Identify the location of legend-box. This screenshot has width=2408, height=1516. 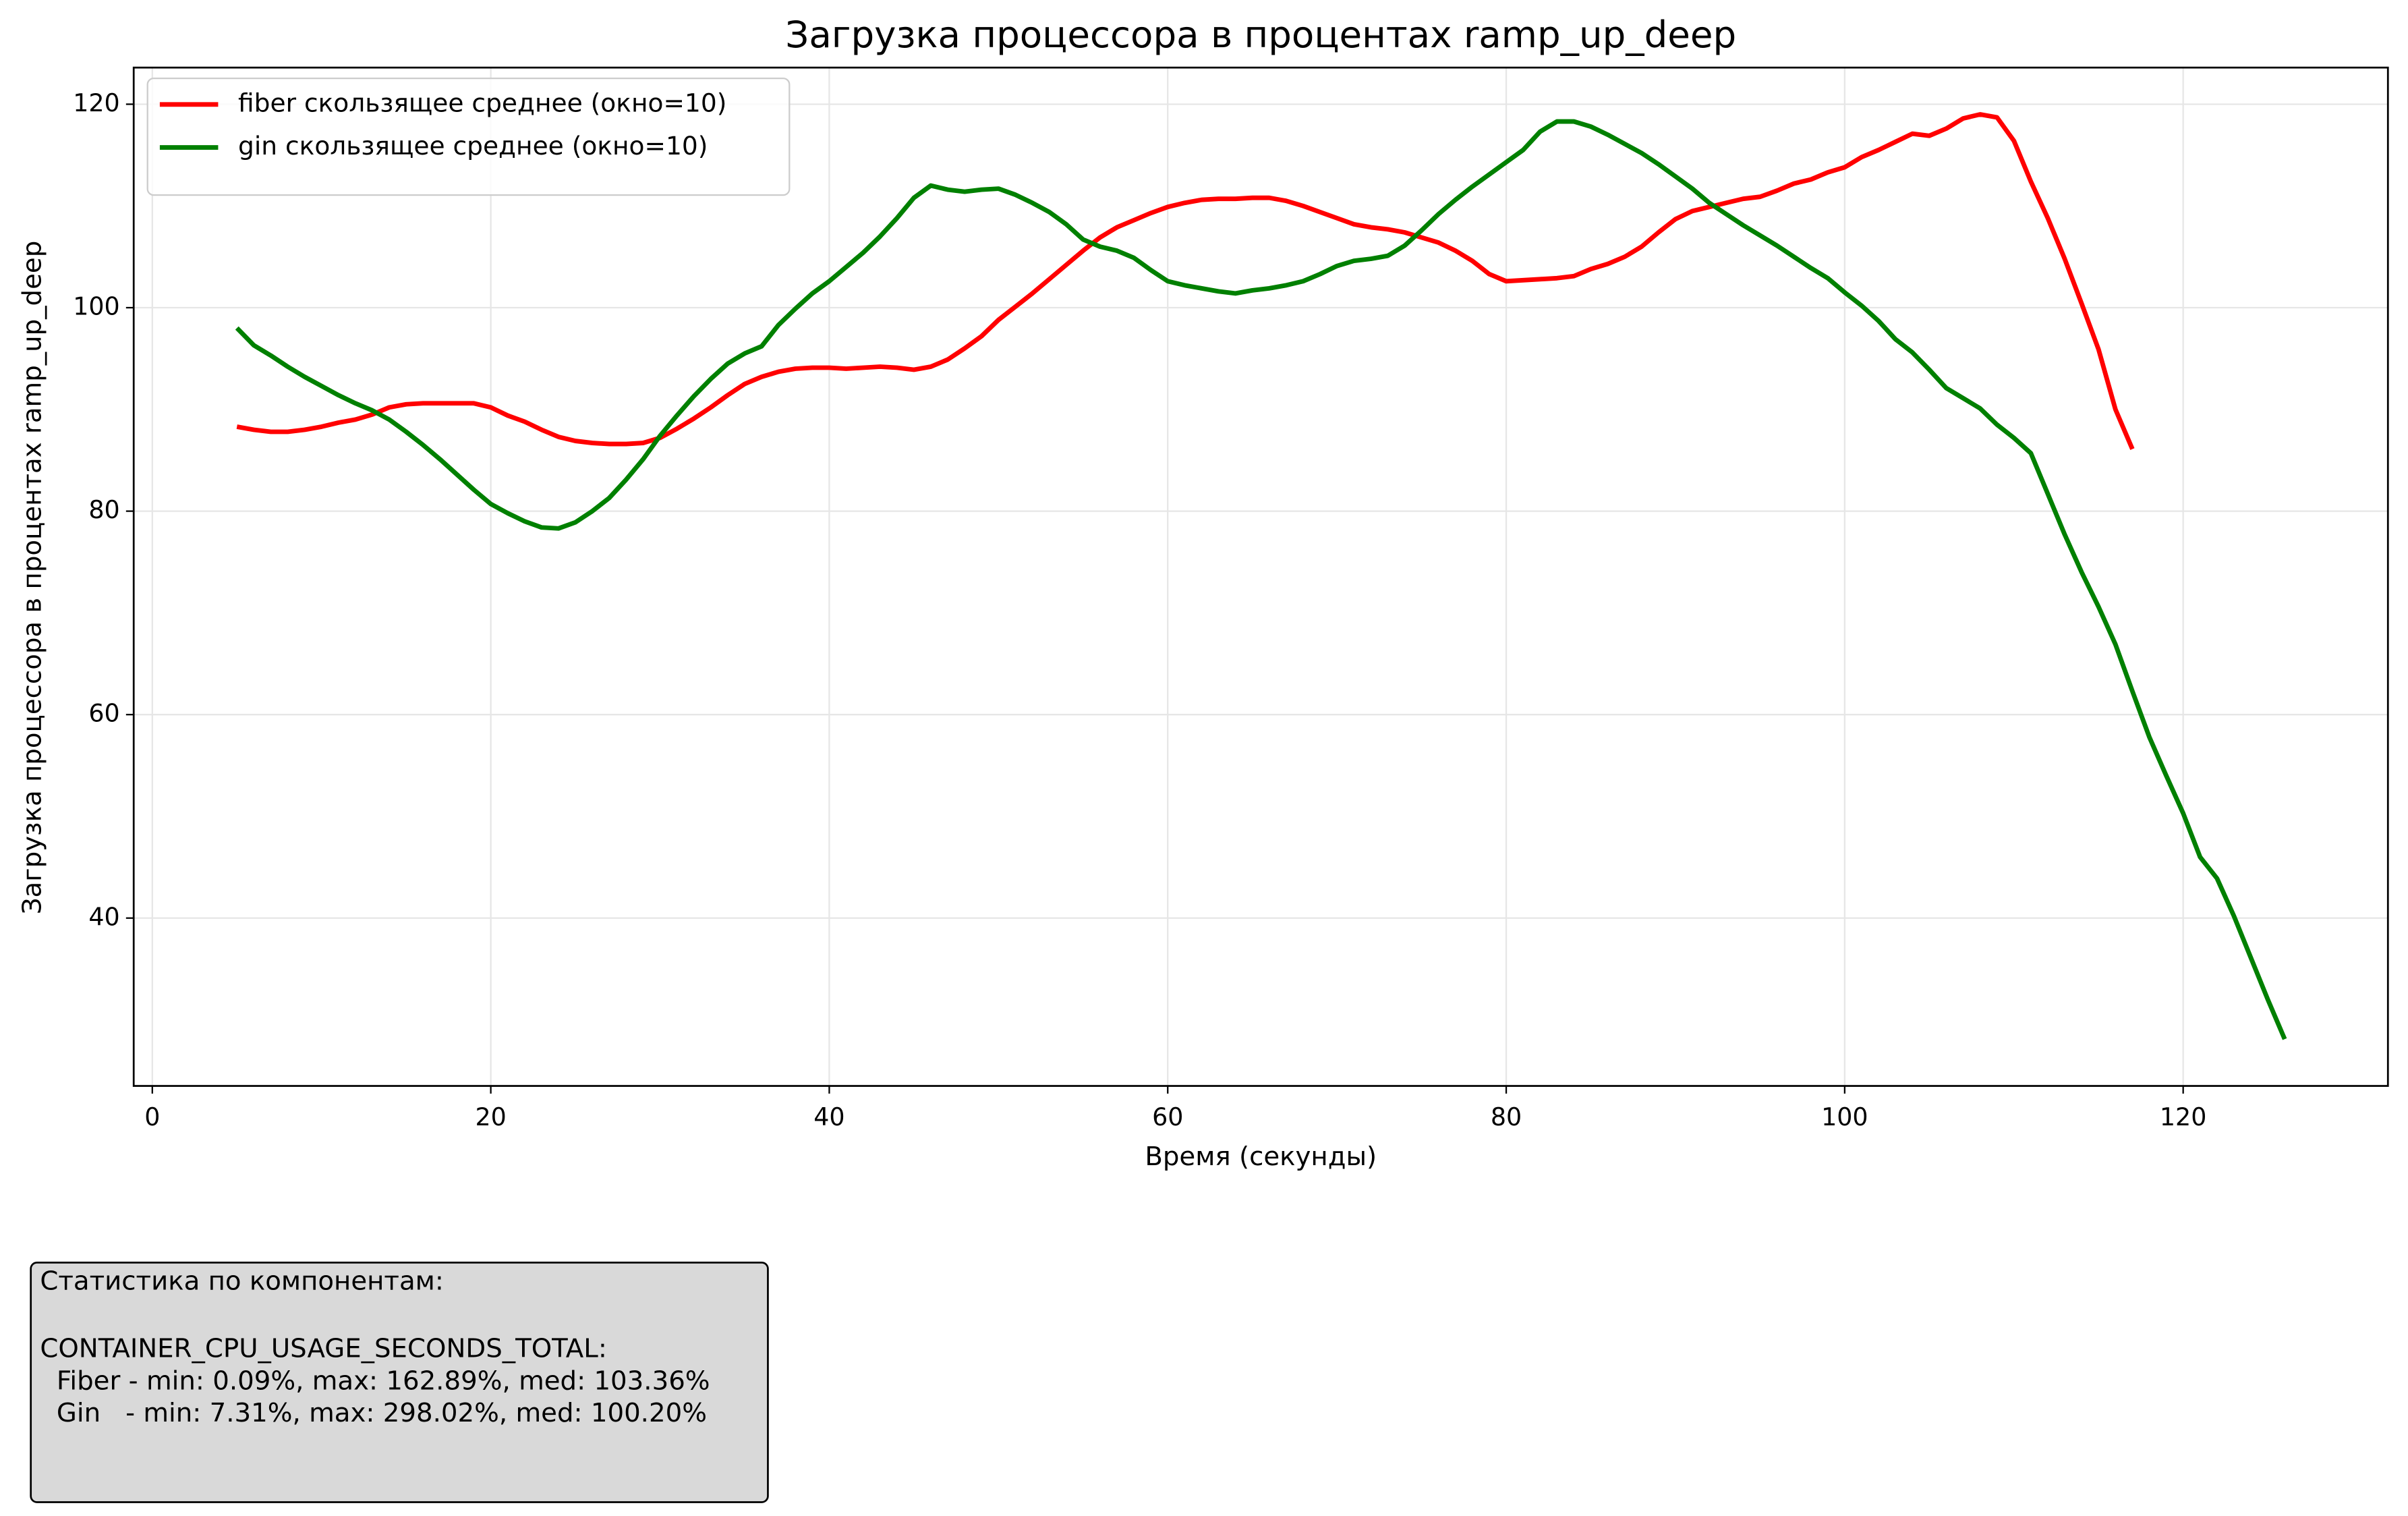
(469, 136).